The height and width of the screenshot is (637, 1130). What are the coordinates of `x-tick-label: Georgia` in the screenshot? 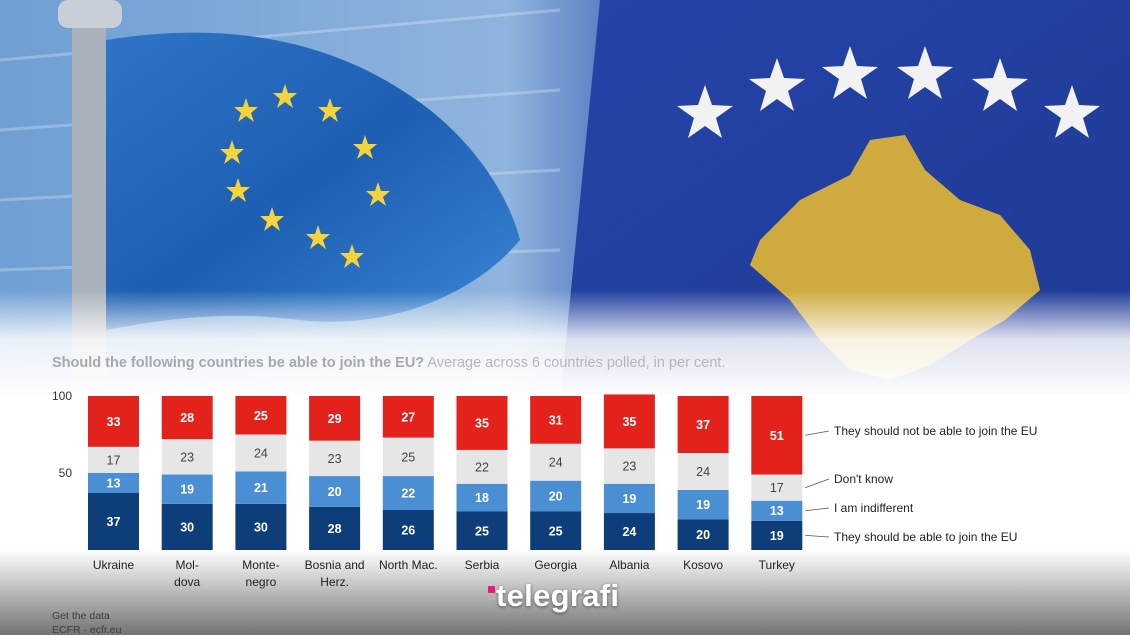 It's located at (555, 565).